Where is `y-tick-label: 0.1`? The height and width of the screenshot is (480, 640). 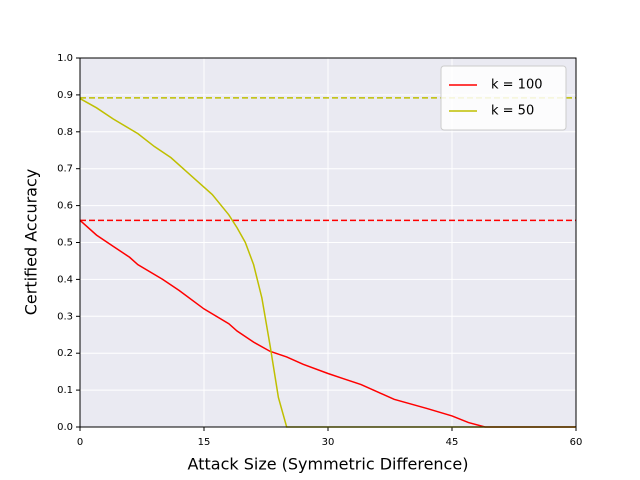
y-tick-label: 0.1 is located at coordinates (65, 390).